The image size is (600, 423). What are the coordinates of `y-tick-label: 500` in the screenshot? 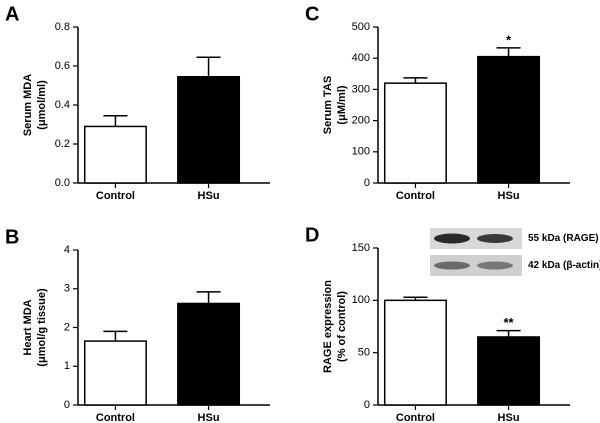 It's located at (361, 27).